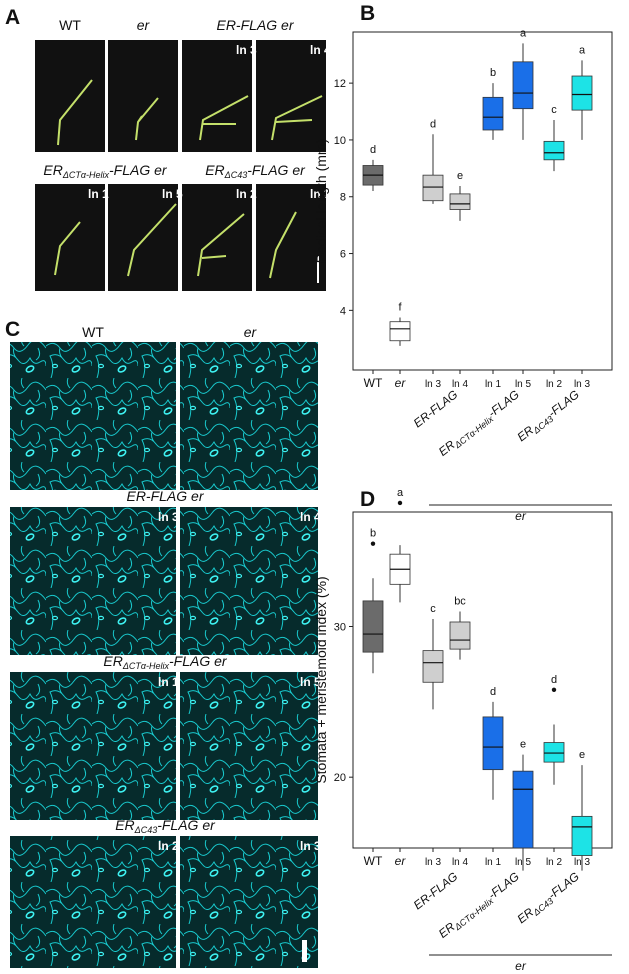 The height and width of the screenshot is (974, 629). I want to click on y-tick-label: 6, so click(343, 255).